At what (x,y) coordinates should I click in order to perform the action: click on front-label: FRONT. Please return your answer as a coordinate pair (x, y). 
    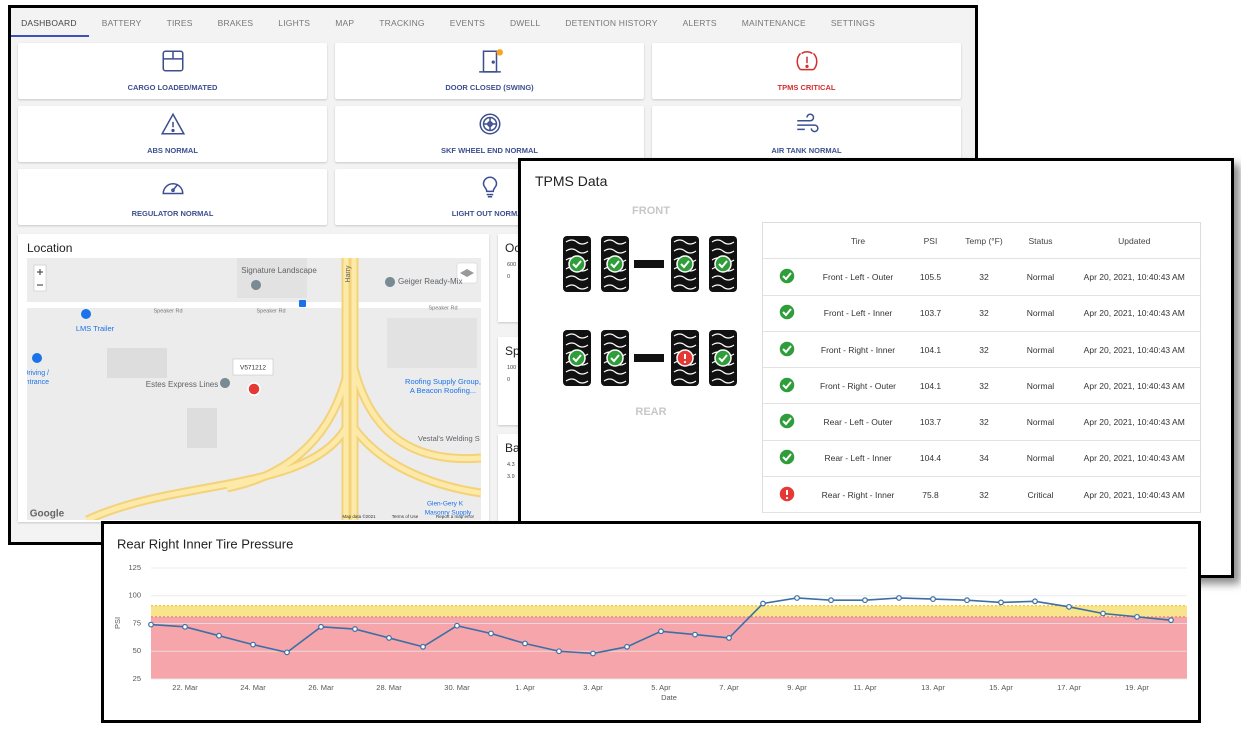
    Looking at the image, I should click on (651, 211).